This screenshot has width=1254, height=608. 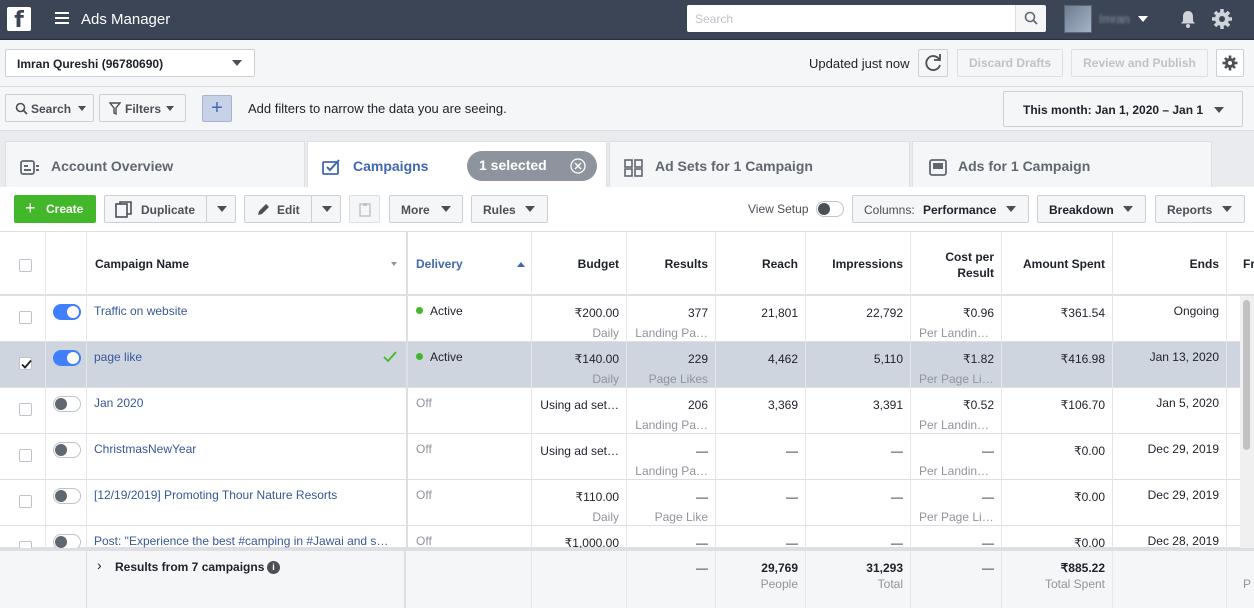 What do you see at coordinates (1010, 63) in the screenshot?
I see `discard-drafts-button: Discard Drafts` at bounding box center [1010, 63].